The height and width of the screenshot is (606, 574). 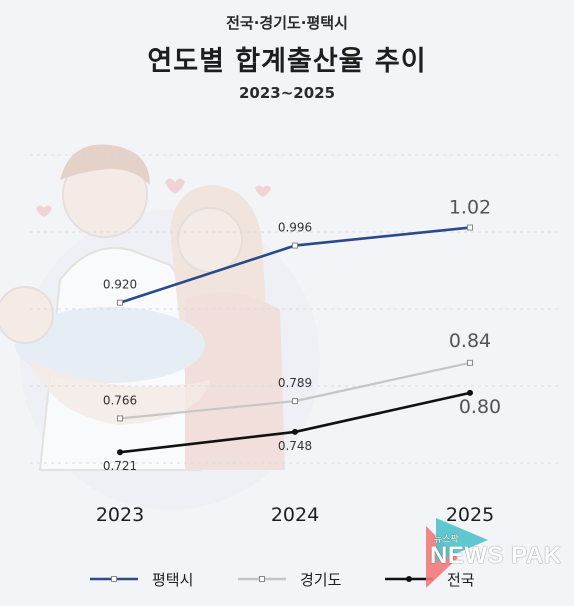 What do you see at coordinates (321, 580) in the screenshot?
I see `legend-label-1: 경기도` at bounding box center [321, 580].